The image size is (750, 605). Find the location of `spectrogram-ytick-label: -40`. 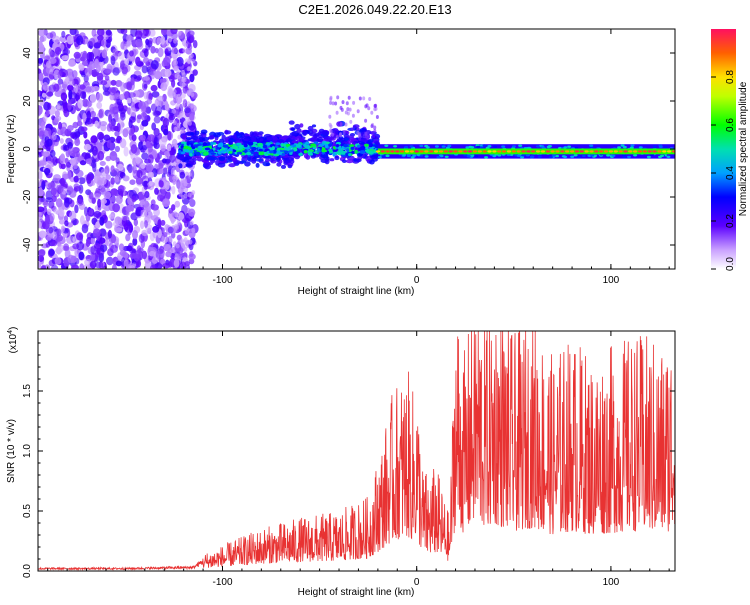

spectrogram-ytick-label: -40 is located at coordinates (27, 244).